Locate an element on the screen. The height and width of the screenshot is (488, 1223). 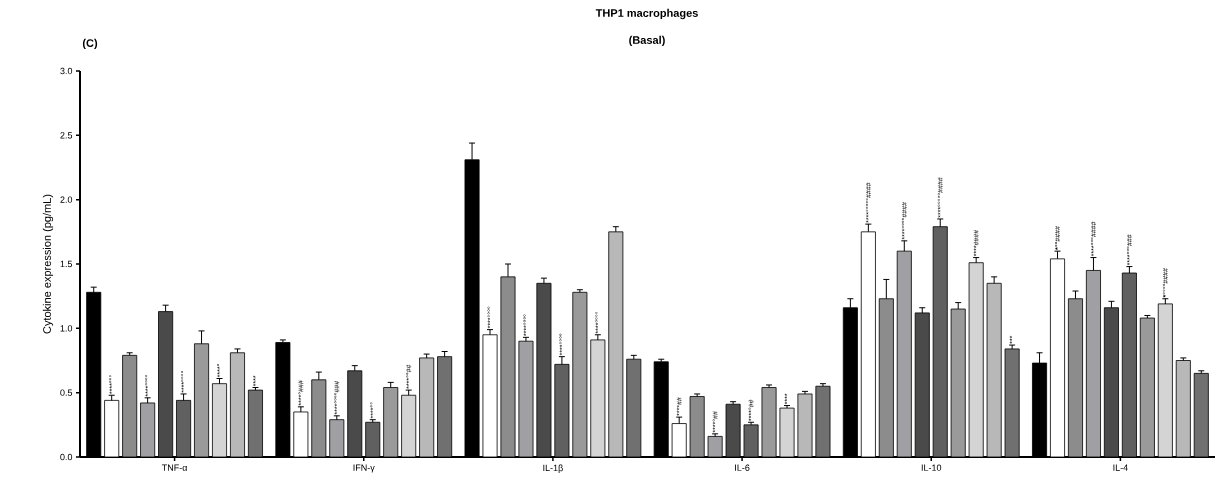
y-tick-label: 0.5 is located at coordinates (66, 392).